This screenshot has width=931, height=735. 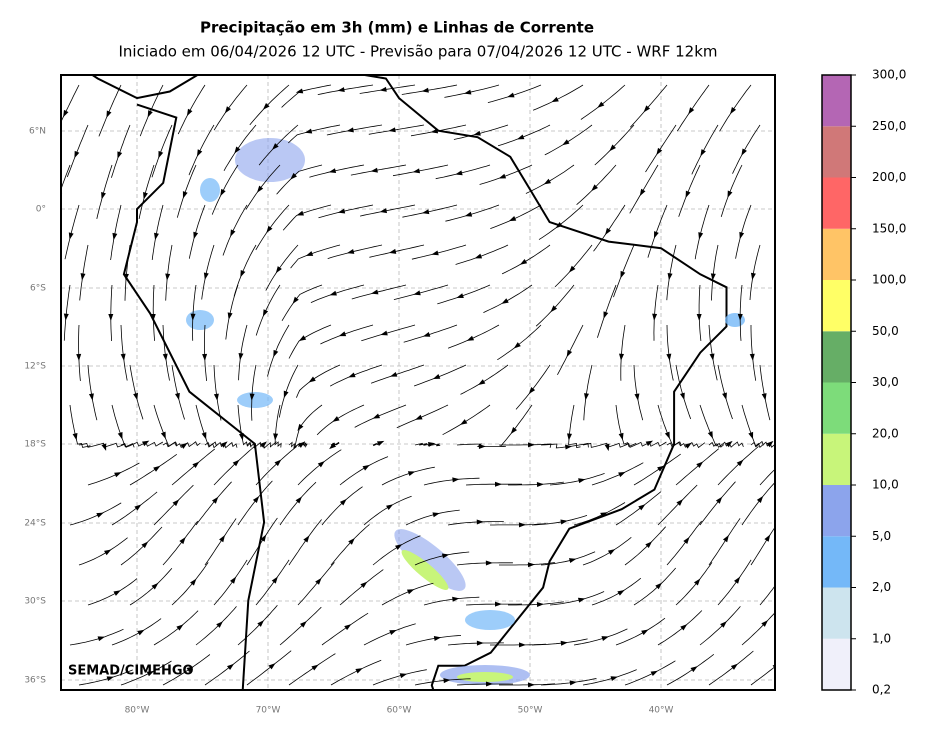 What do you see at coordinates (35, 681) in the screenshot?
I see `lat-label: 36°S` at bounding box center [35, 681].